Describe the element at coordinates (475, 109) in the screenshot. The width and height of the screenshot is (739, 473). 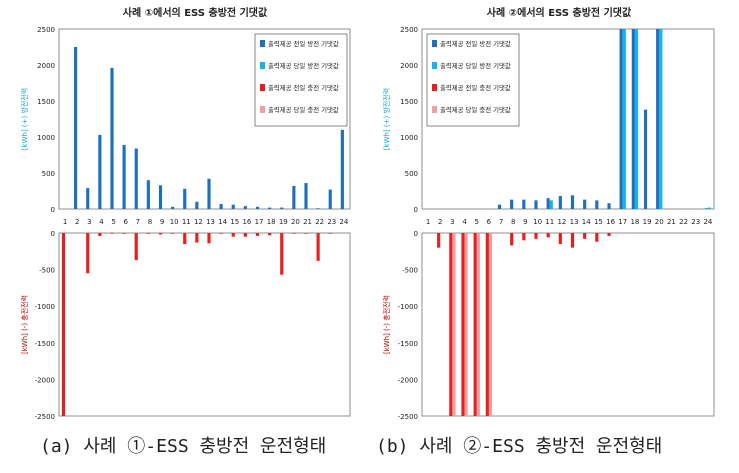
I see `legend-entry: 출력제공 당일 충전 기댓값` at that location.